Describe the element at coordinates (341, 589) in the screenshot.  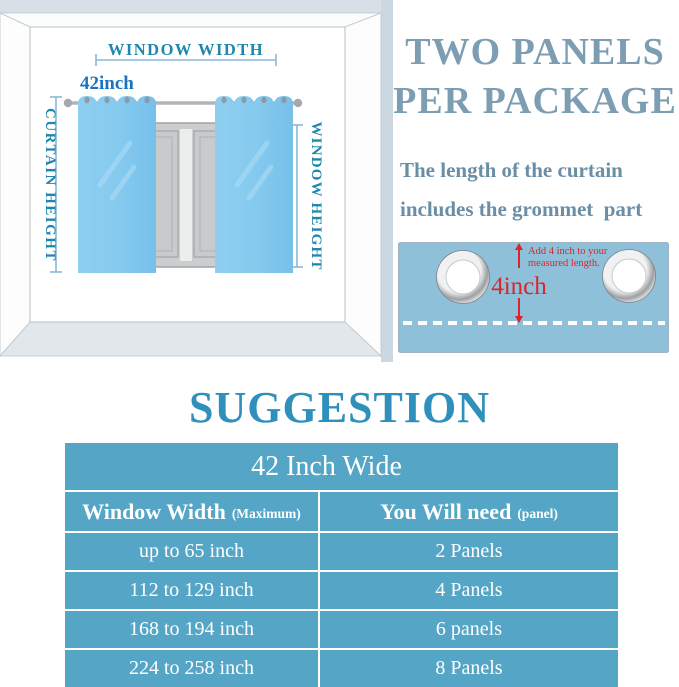
I see `table-row: 112 to 129 inch 4 Panels` at that location.